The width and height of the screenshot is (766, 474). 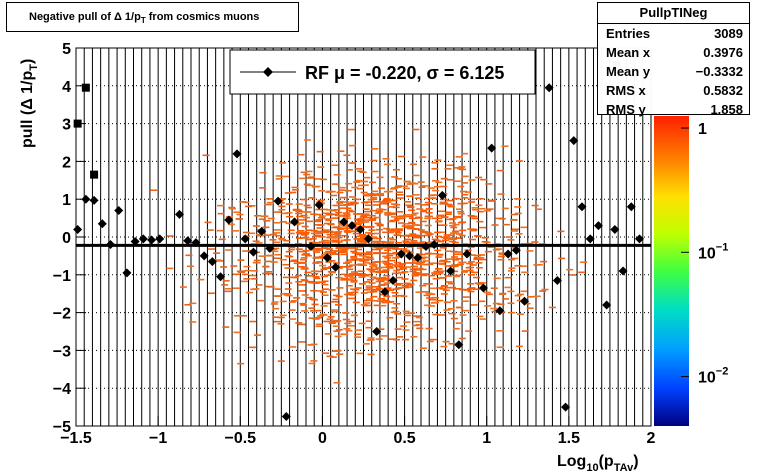 What do you see at coordinates (404, 438) in the screenshot?
I see `x-tick-label: 0.5` at bounding box center [404, 438].